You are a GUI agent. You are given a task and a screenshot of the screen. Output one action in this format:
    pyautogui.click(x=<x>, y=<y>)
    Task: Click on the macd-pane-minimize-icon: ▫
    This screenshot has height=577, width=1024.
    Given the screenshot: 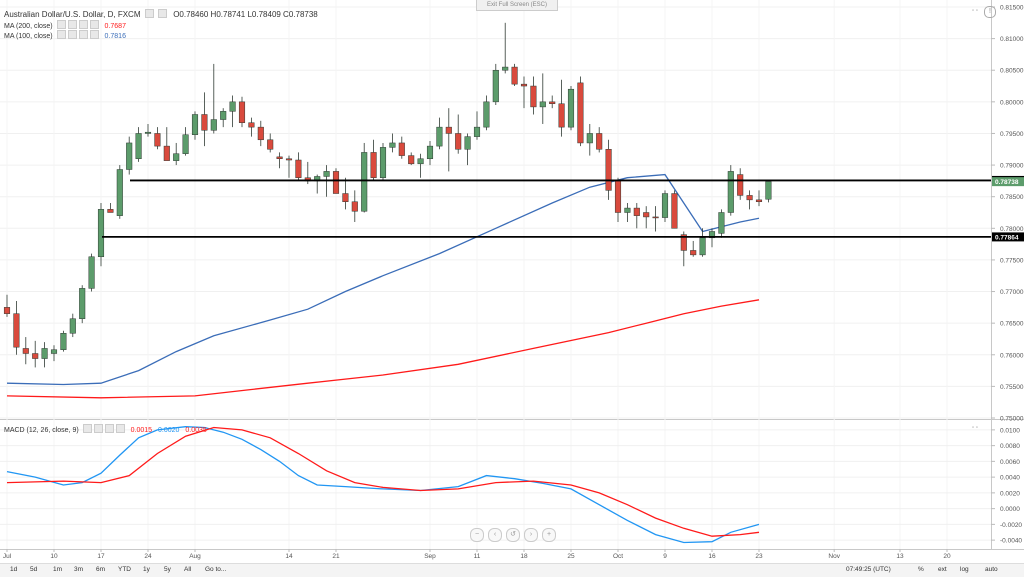 What is the action you would take?
    pyautogui.click(x=976, y=428)
    